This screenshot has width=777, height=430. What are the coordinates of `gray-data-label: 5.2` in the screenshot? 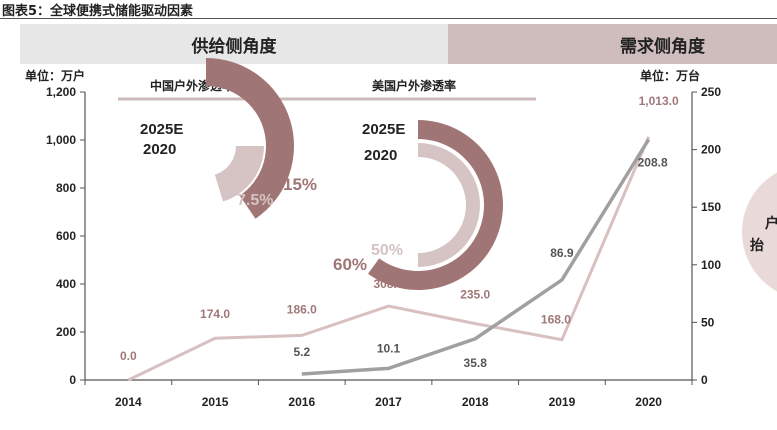 It's located at (301, 352).